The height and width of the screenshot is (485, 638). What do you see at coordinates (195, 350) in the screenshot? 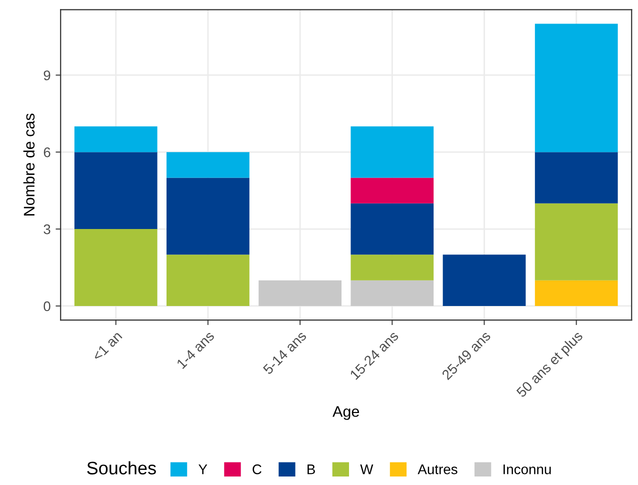
I see `x-tick-label: 1-4 ans` at bounding box center [195, 350].